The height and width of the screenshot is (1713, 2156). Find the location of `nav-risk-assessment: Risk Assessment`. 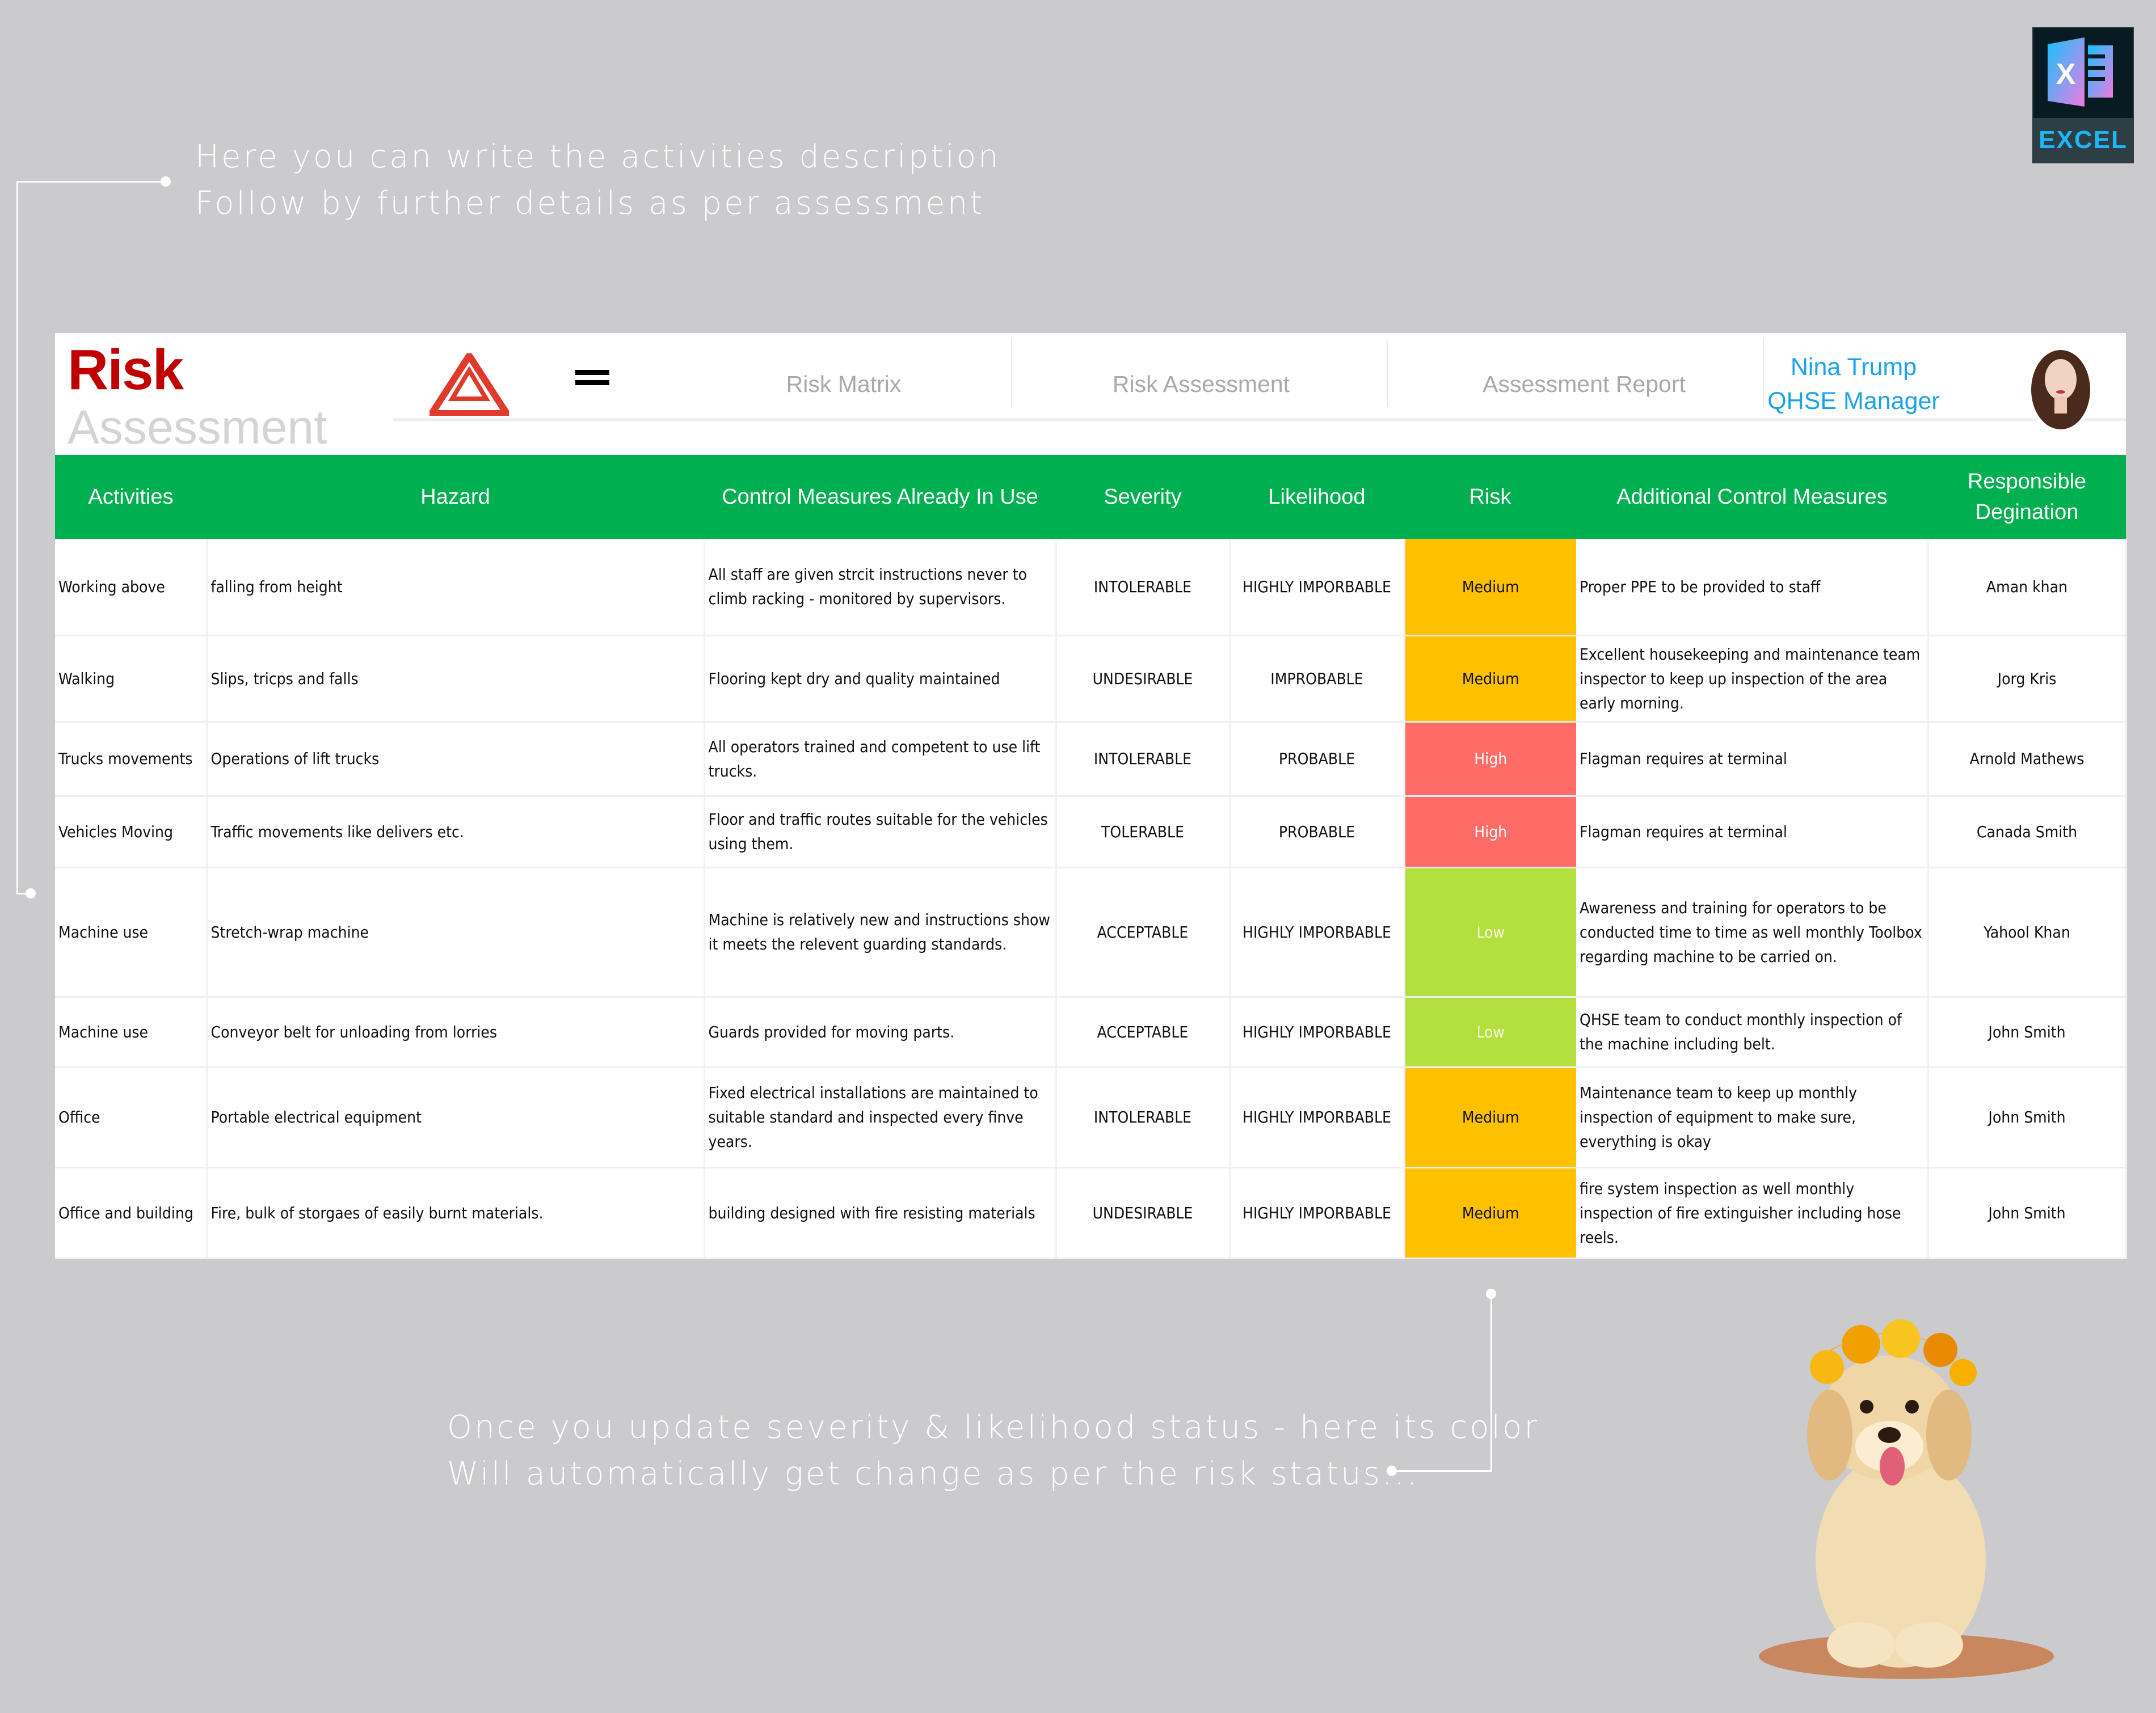

nav-risk-assessment: Risk Assessment is located at coordinates (1201, 383).